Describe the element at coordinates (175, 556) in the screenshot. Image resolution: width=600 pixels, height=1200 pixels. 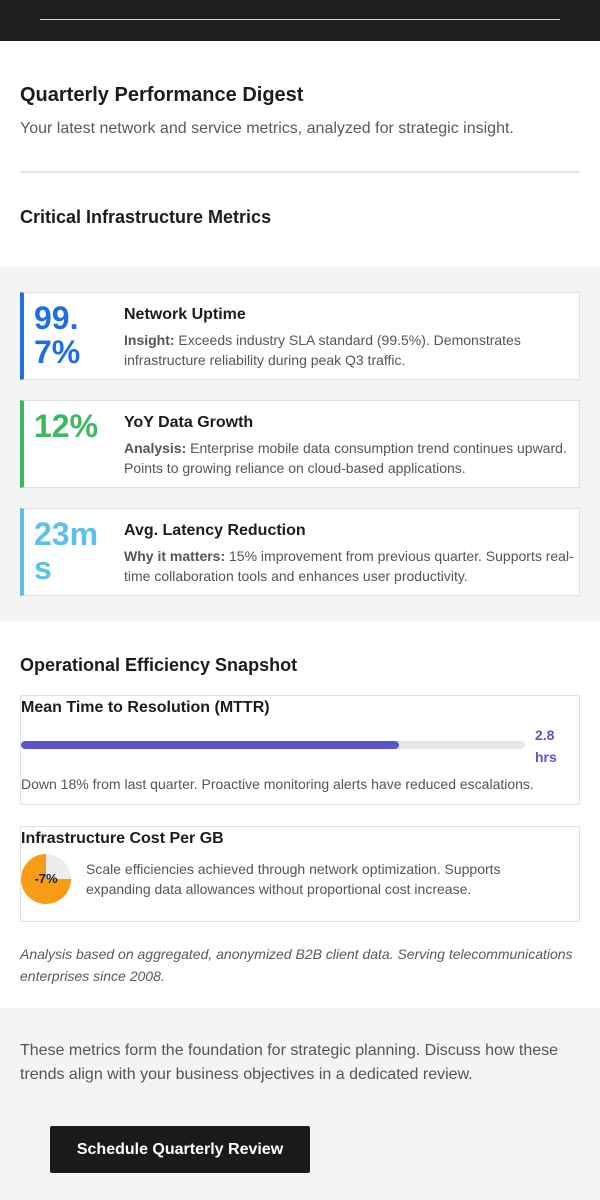
I see `metric-lead: Why it matters:` at that location.